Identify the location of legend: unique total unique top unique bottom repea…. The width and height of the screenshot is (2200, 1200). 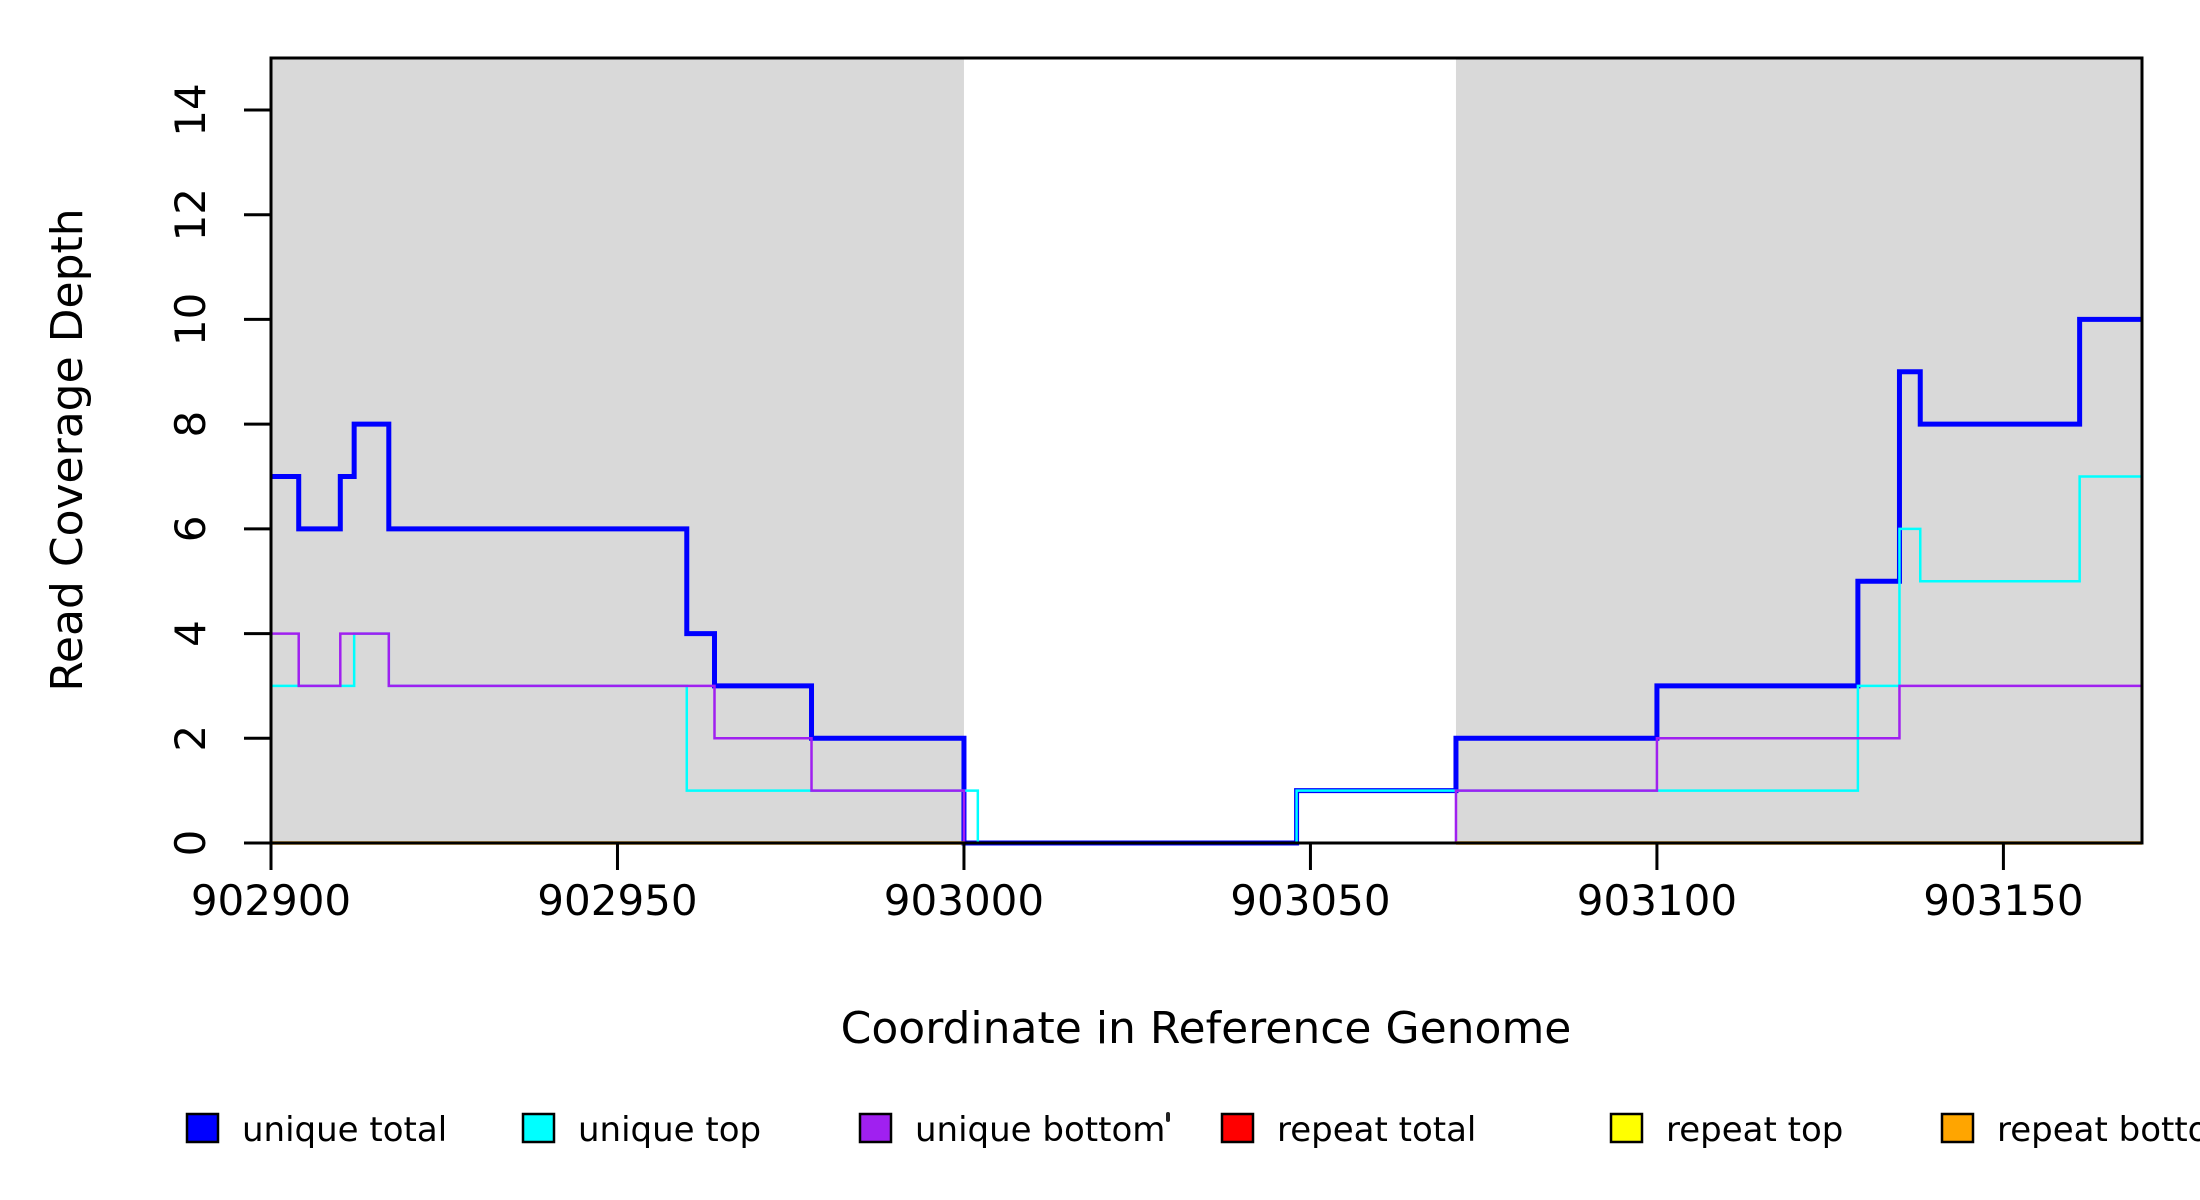
(1192, 1130).